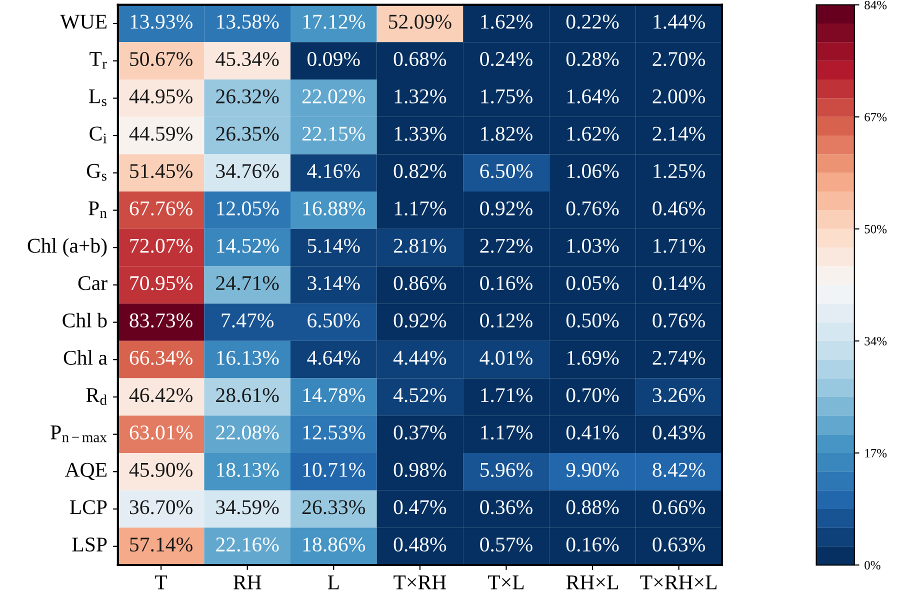  What do you see at coordinates (333, 357) in the screenshot?
I see `data-label: 4.64%` at bounding box center [333, 357].